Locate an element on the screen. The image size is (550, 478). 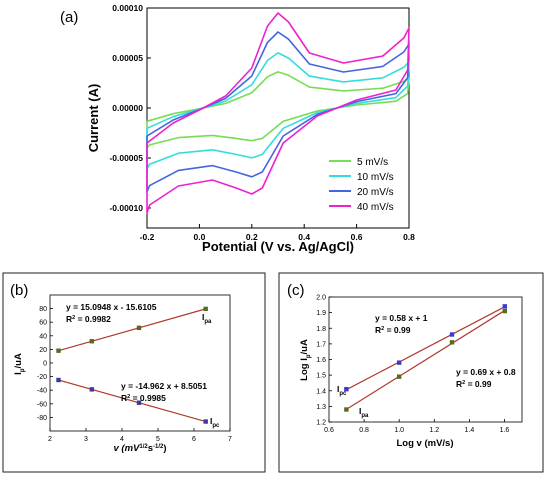
y-tick-label: -80 is located at coordinates (42, 418).